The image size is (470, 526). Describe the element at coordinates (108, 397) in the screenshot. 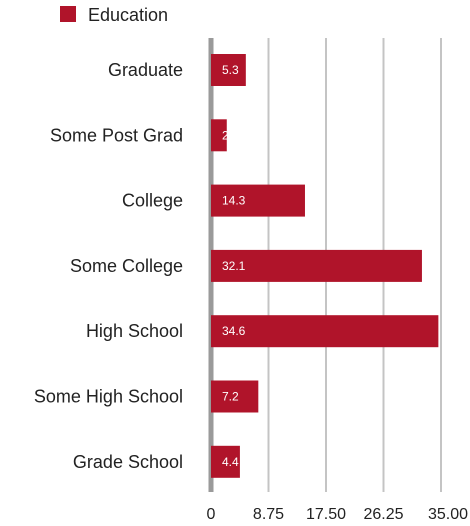

I see `category-label: Some High School` at that location.